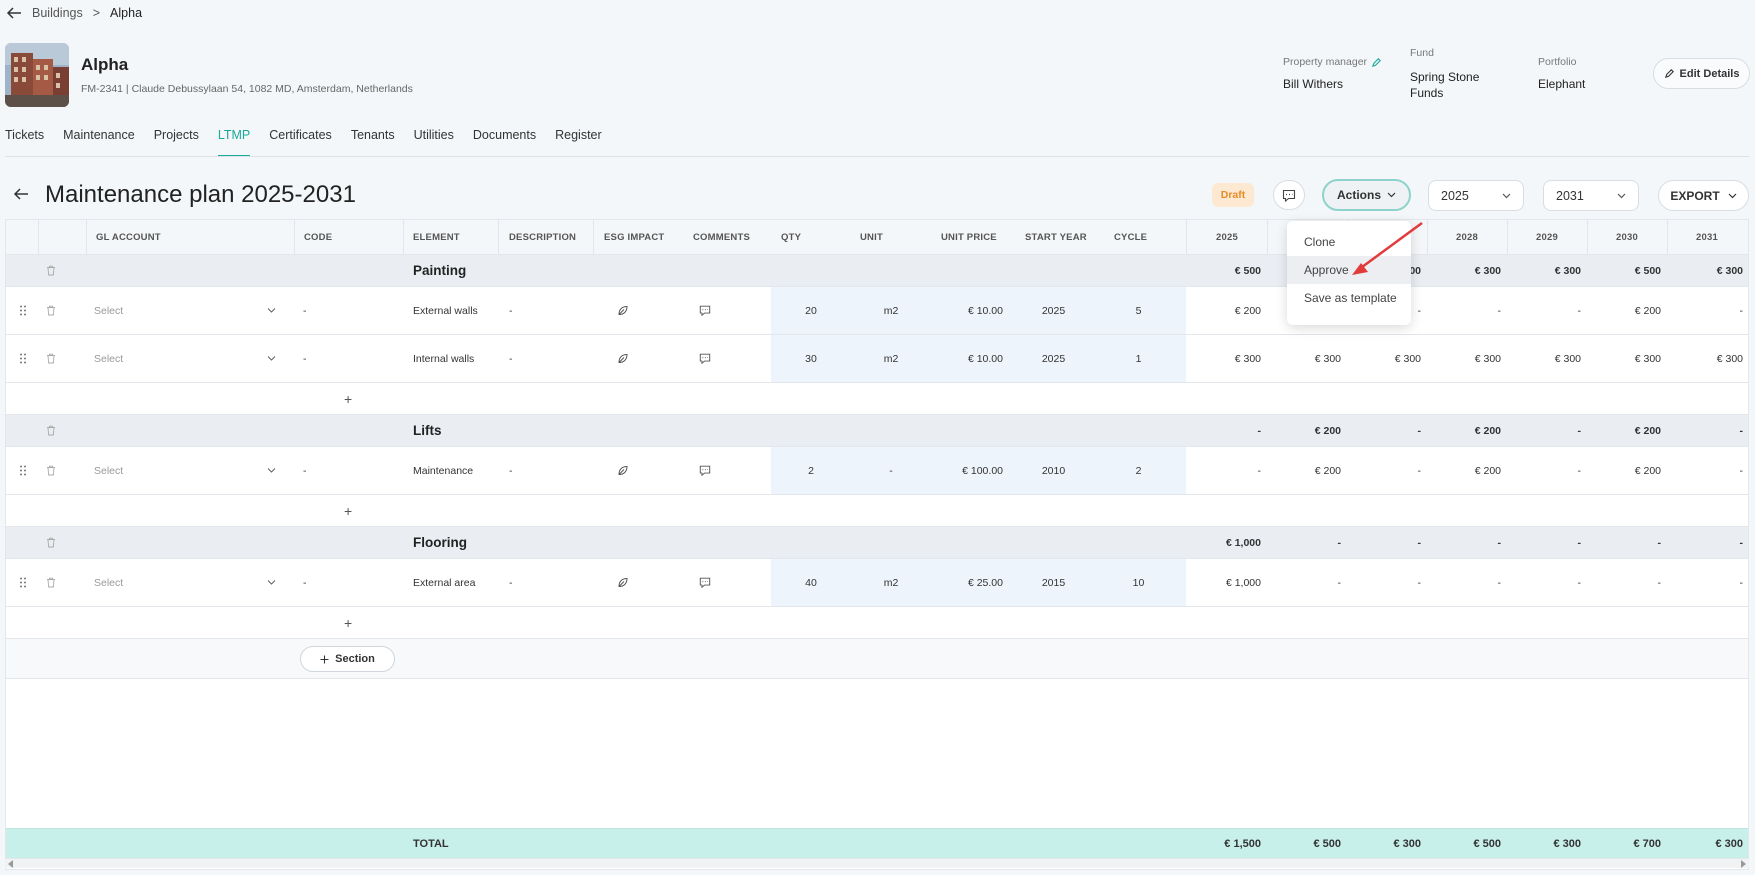  I want to click on pencil-icon, so click(1376, 62).